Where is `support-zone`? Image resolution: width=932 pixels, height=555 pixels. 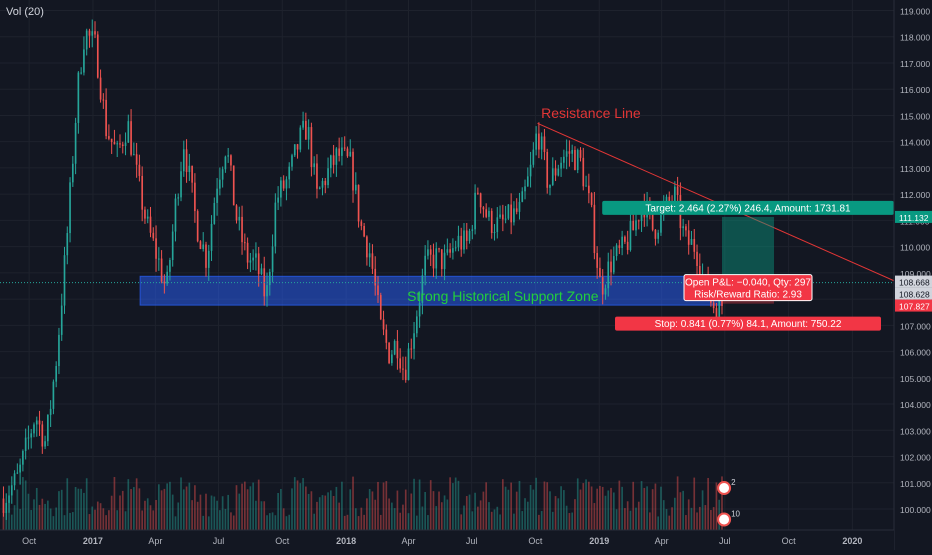
support-zone is located at coordinates (431, 290).